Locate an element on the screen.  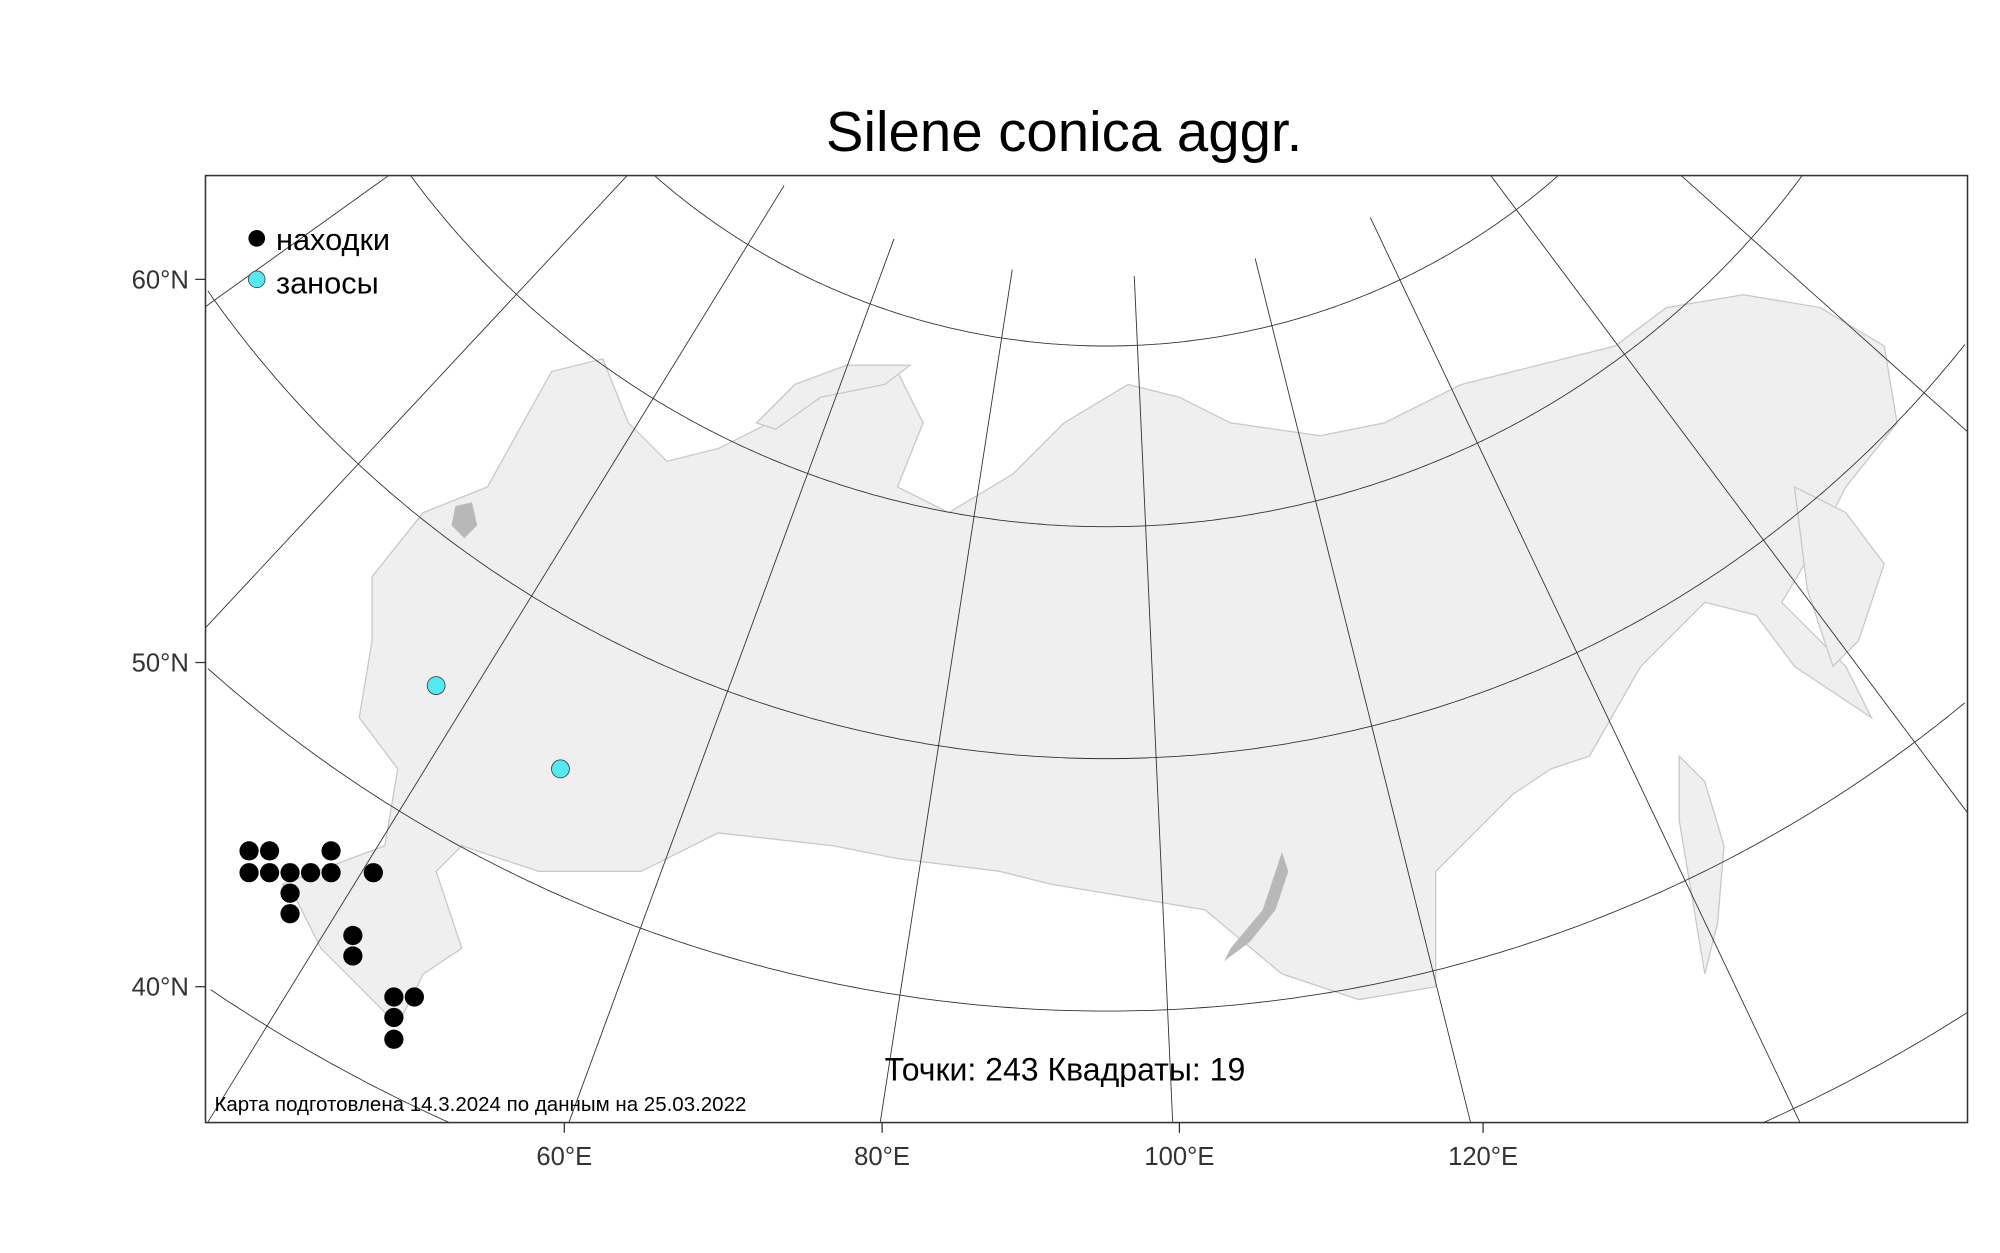
novaya-zemlya is located at coordinates (834, 397).